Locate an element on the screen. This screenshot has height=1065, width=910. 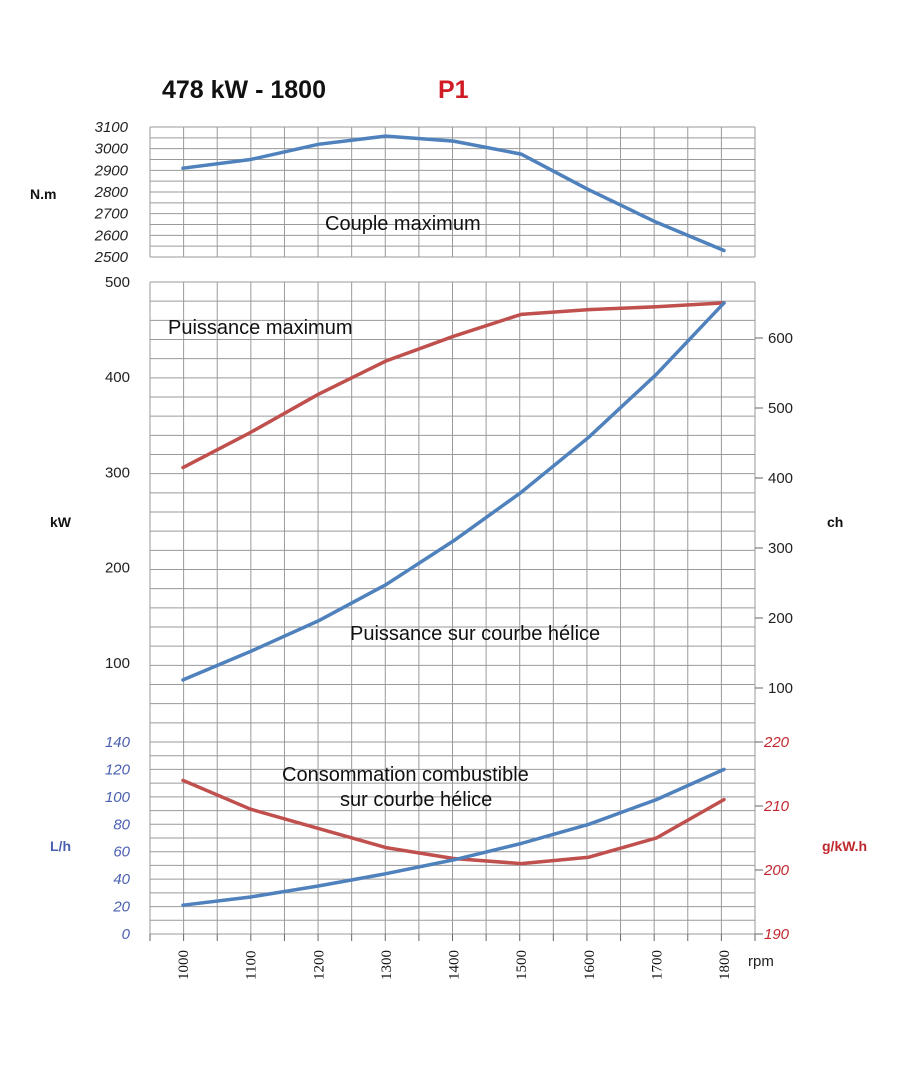
consumption-lh-line is located at coordinates (453, 837).